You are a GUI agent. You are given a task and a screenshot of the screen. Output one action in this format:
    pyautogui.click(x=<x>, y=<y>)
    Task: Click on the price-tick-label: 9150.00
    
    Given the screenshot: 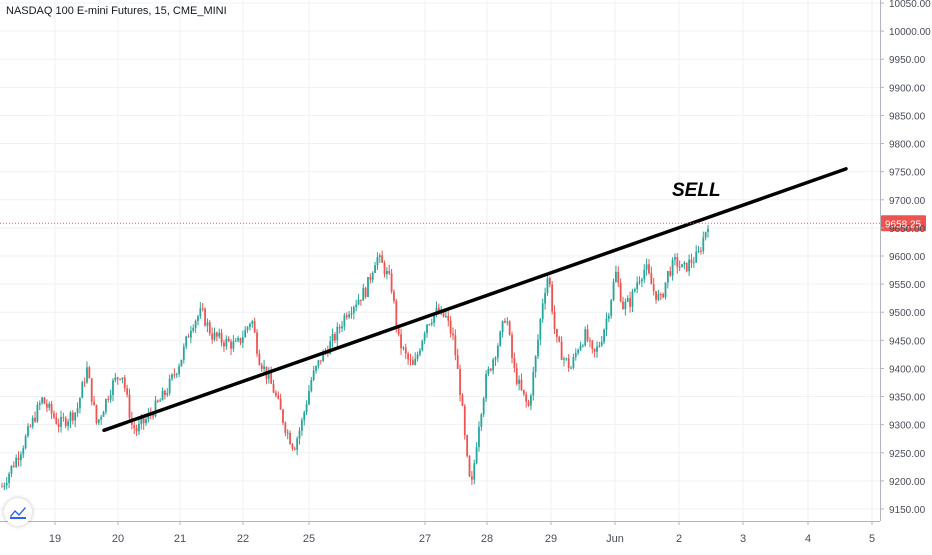 What is the action you would take?
    pyautogui.click(x=907, y=510)
    